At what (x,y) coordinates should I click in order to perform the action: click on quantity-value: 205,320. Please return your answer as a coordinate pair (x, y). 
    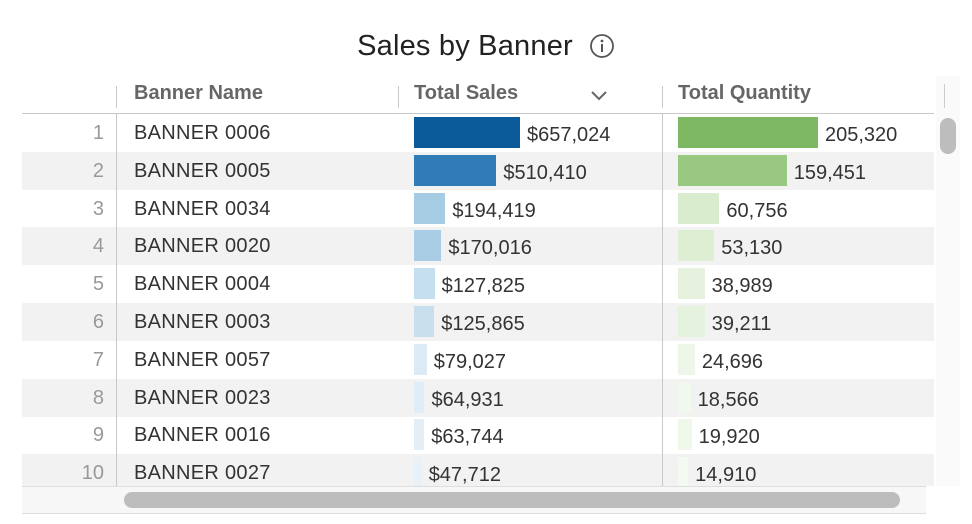
    Looking at the image, I should click on (861, 135).